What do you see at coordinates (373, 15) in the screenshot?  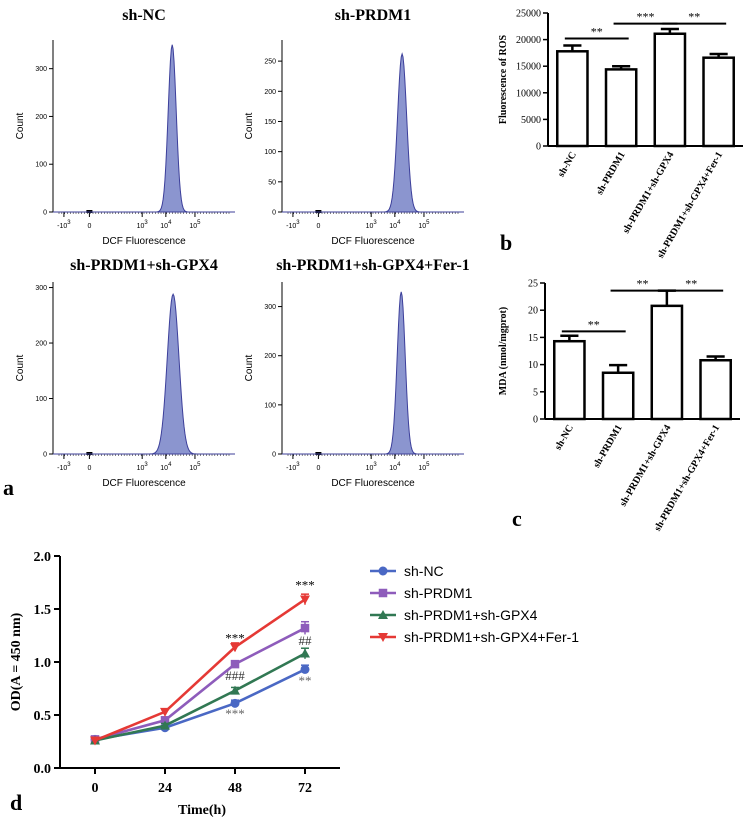 I see `flow-panel-title: sh-PRDM1` at bounding box center [373, 15].